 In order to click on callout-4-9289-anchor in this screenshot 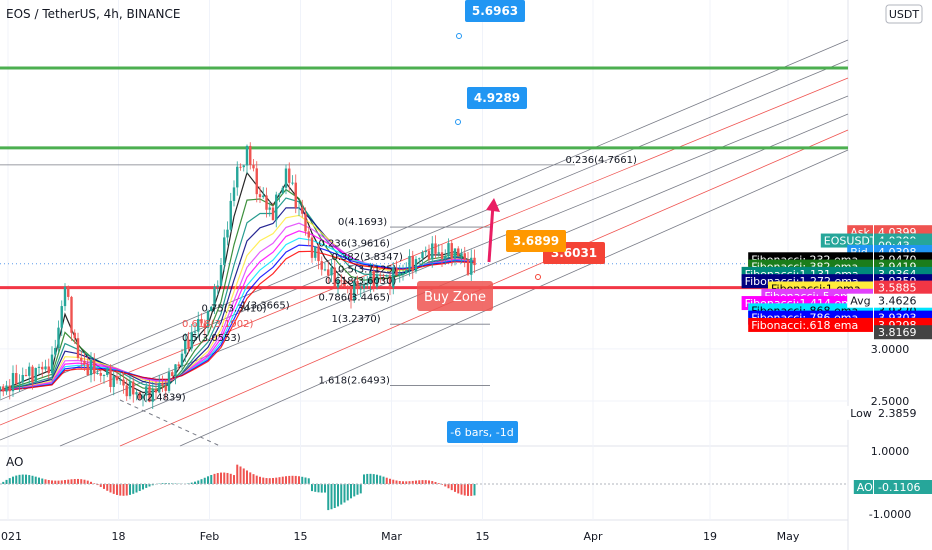, I will do `click(458, 122)`.